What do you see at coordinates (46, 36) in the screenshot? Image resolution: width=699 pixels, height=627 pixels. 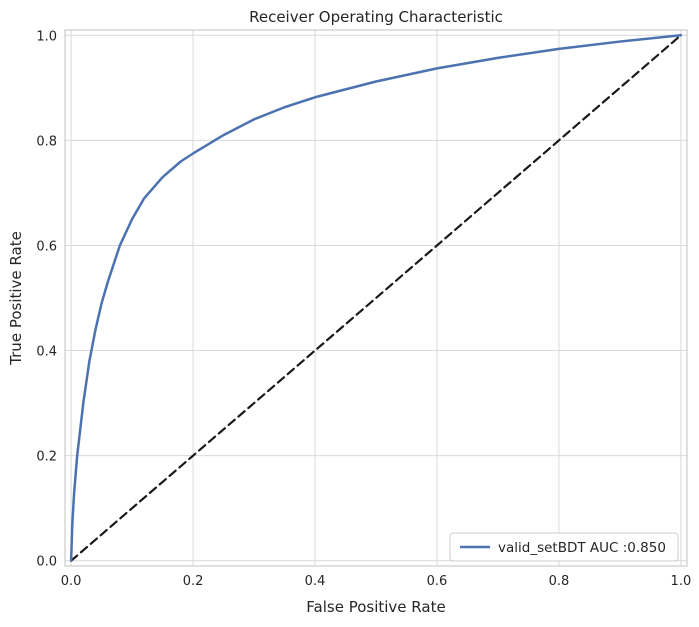 I see `y-tick-label: 1.0` at bounding box center [46, 36].